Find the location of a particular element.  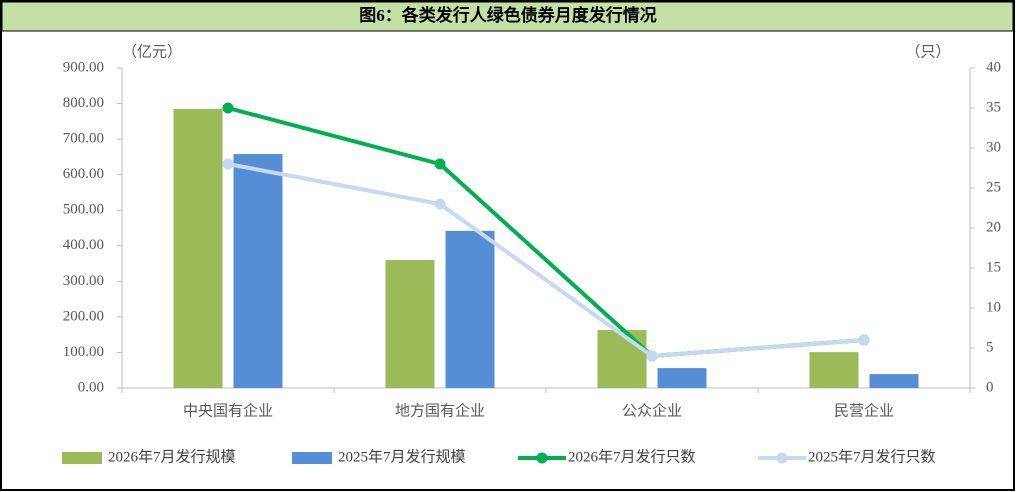

y-tick-label: 400.00 is located at coordinates (83, 245).